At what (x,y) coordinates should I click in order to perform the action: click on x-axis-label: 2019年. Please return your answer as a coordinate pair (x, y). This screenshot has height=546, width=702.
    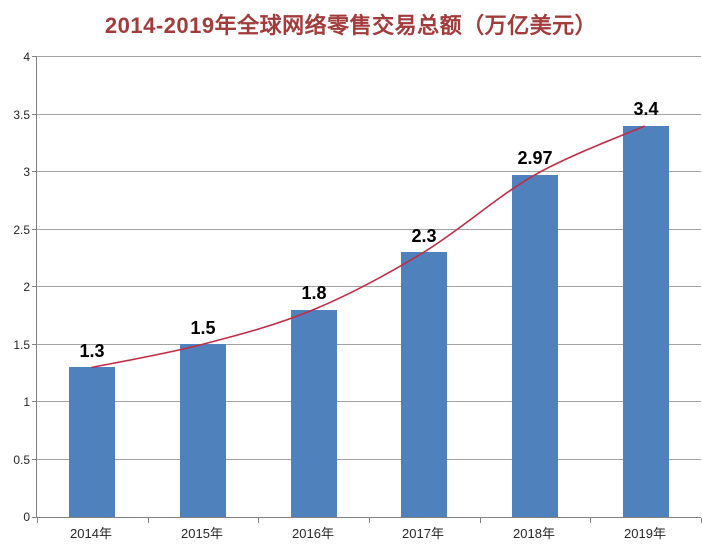
    Looking at the image, I should click on (645, 533).